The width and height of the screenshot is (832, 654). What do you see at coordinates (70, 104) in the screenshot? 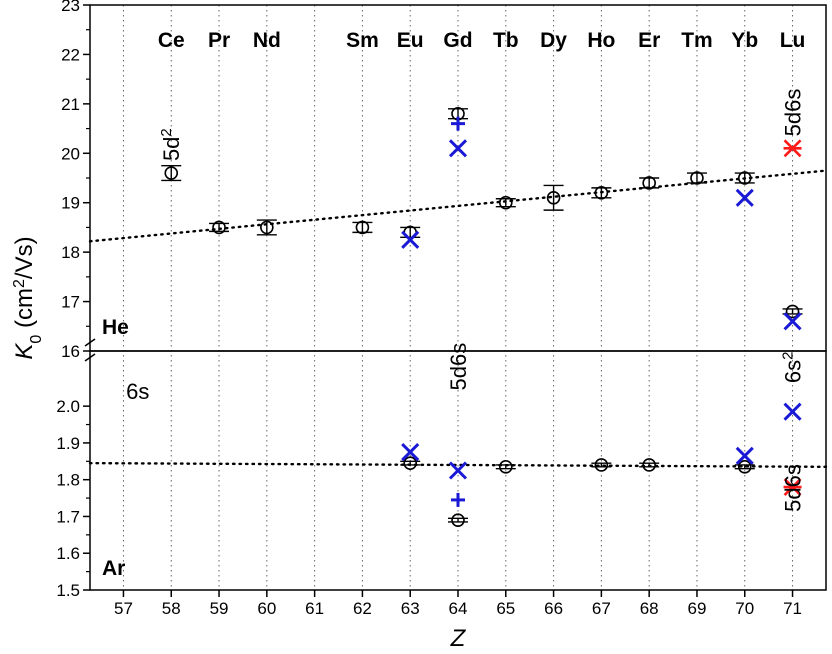
I see `y-tick-label: 21` at bounding box center [70, 104].